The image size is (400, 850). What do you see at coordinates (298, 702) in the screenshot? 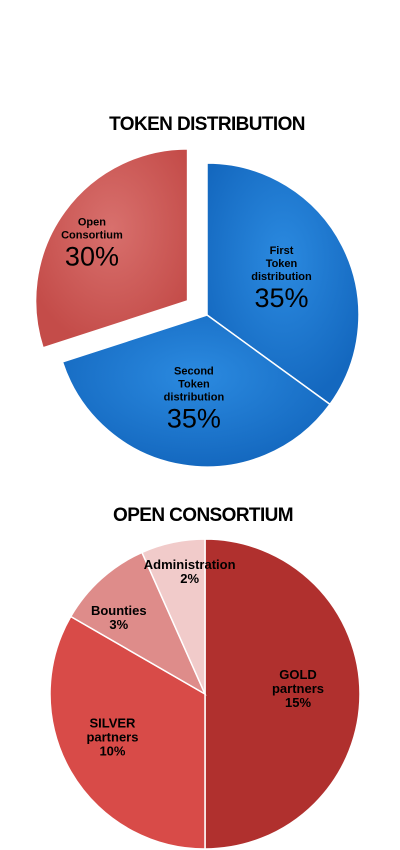
I see `slice-value-gold-partners: 15%` at bounding box center [298, 702].